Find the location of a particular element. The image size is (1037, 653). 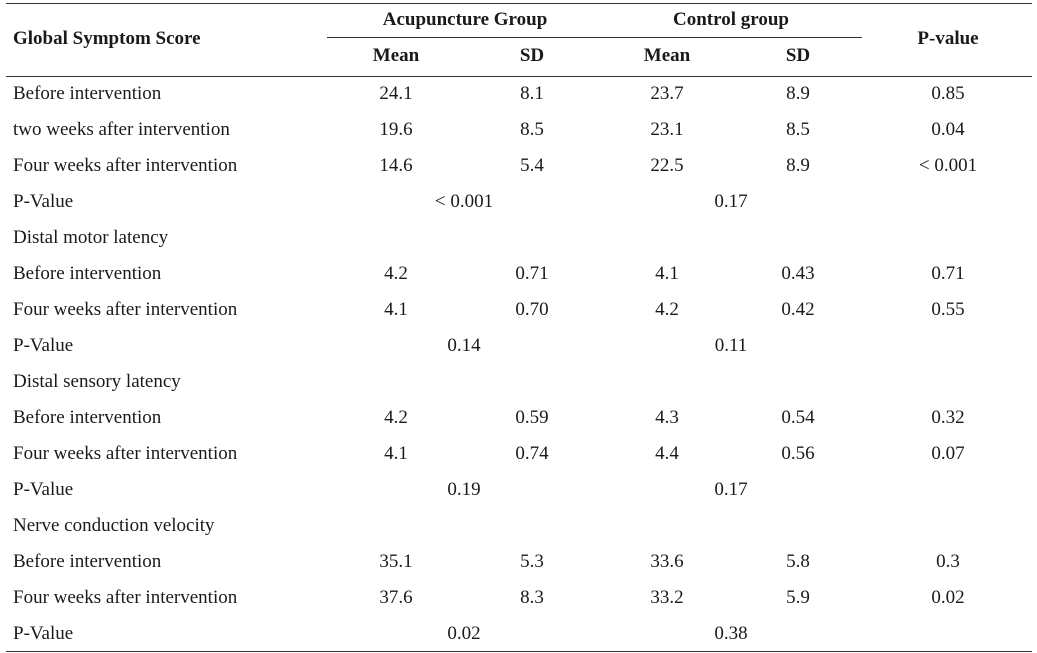

header-p-value: P-value is located at coordinates (948, 38).